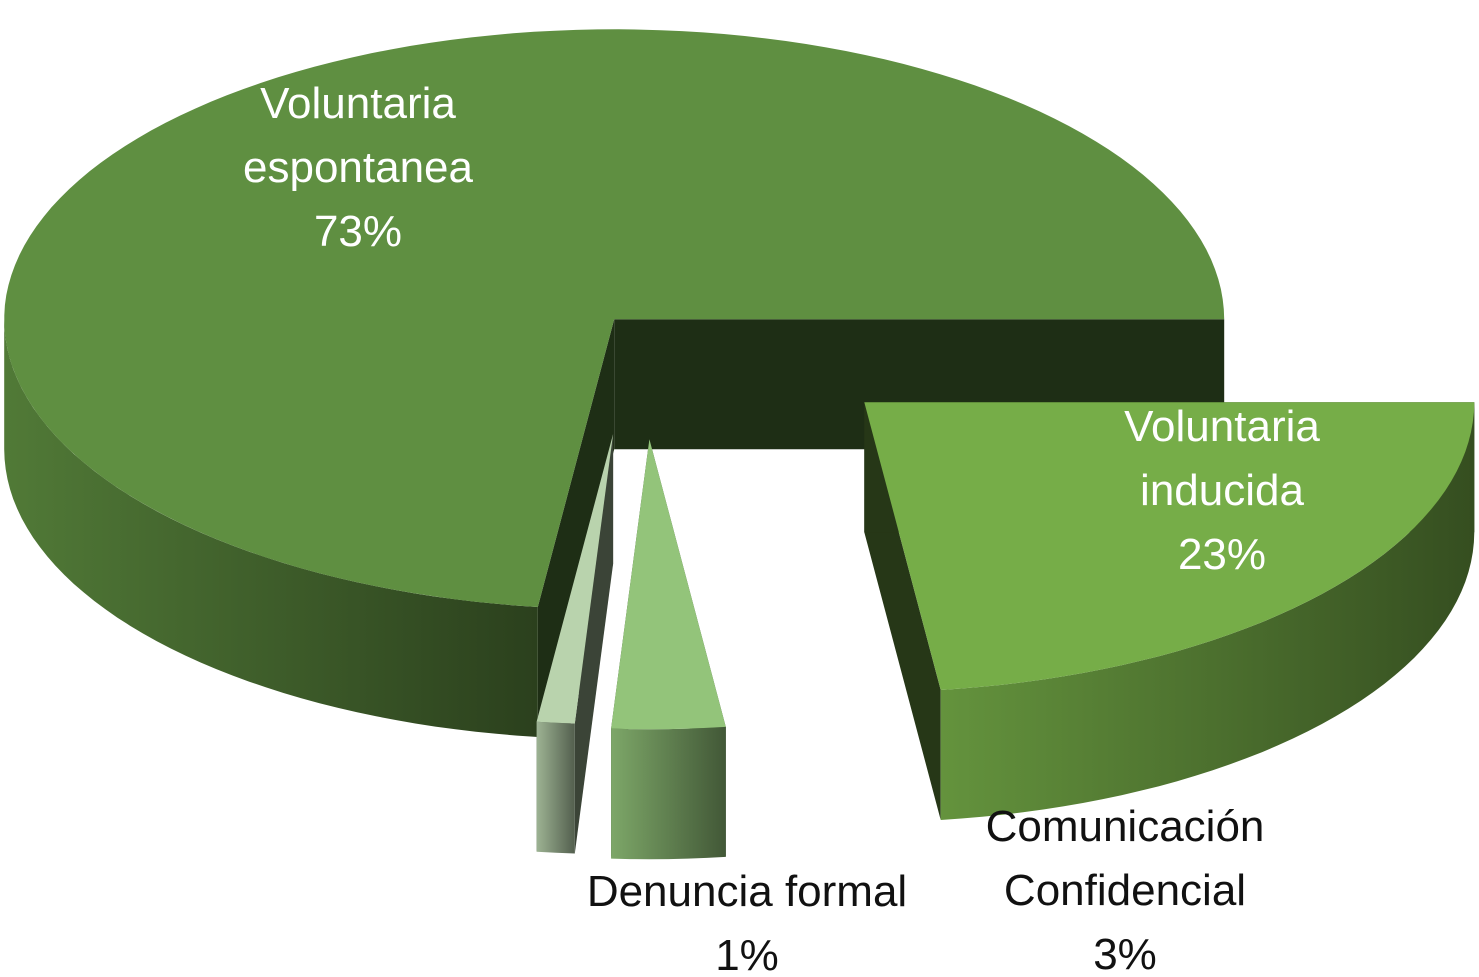 The image size is (1479, 977). I want to click on label-category: Voluntaria espontanea, so click(358, 135).